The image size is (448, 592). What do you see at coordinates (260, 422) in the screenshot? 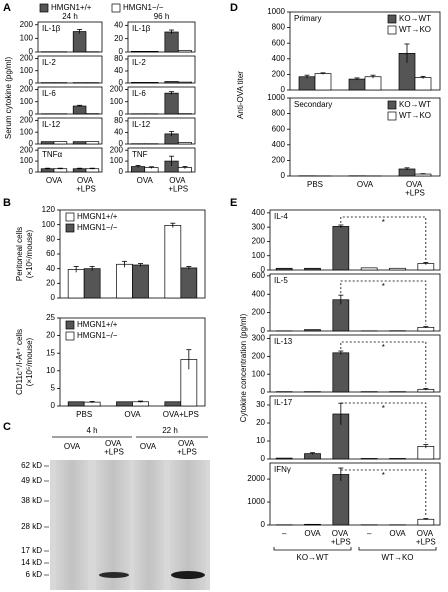
I see `y-tick-label: 20` at bounding box center [260, 422].